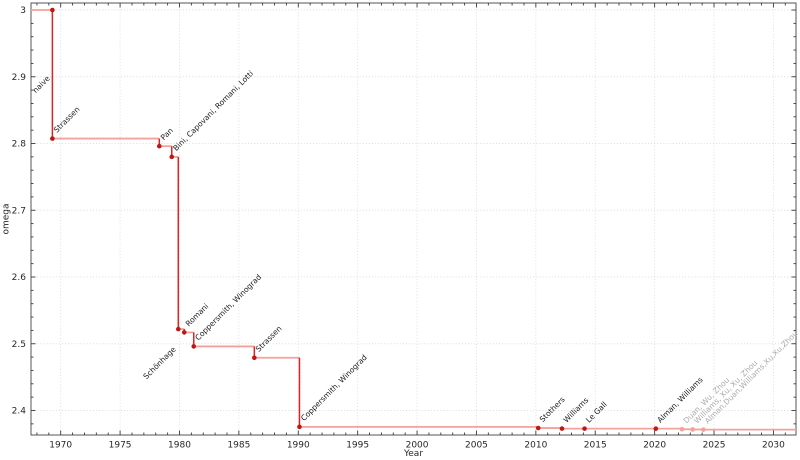 The image size is (800, 460). What do you see at coordinates (19, 278) in the screenshot?
I see `y-tick-label: 2.6` at bounding box center [19, 278].